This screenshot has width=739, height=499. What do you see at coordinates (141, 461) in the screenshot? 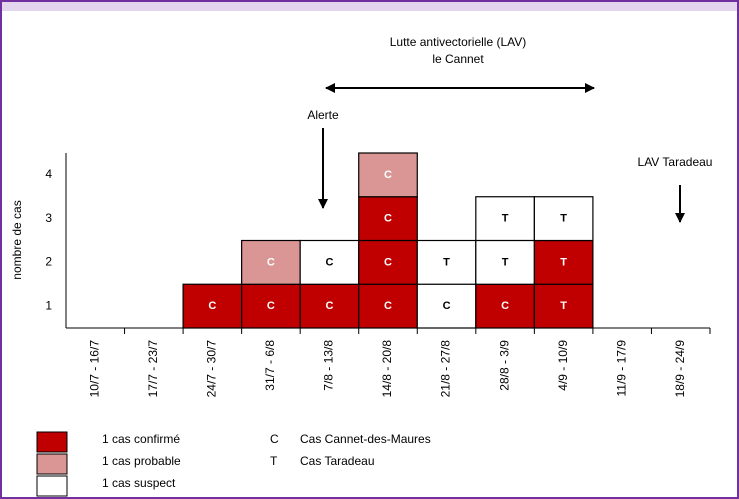
I see `legend-label: 1 cas probable` at bounding box center [141, 461].